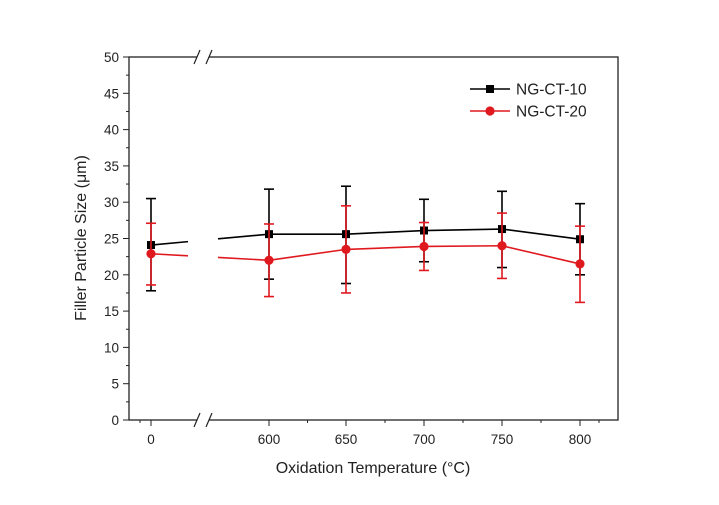  I want to click on y-tick-label: 30, so click(111, 202).